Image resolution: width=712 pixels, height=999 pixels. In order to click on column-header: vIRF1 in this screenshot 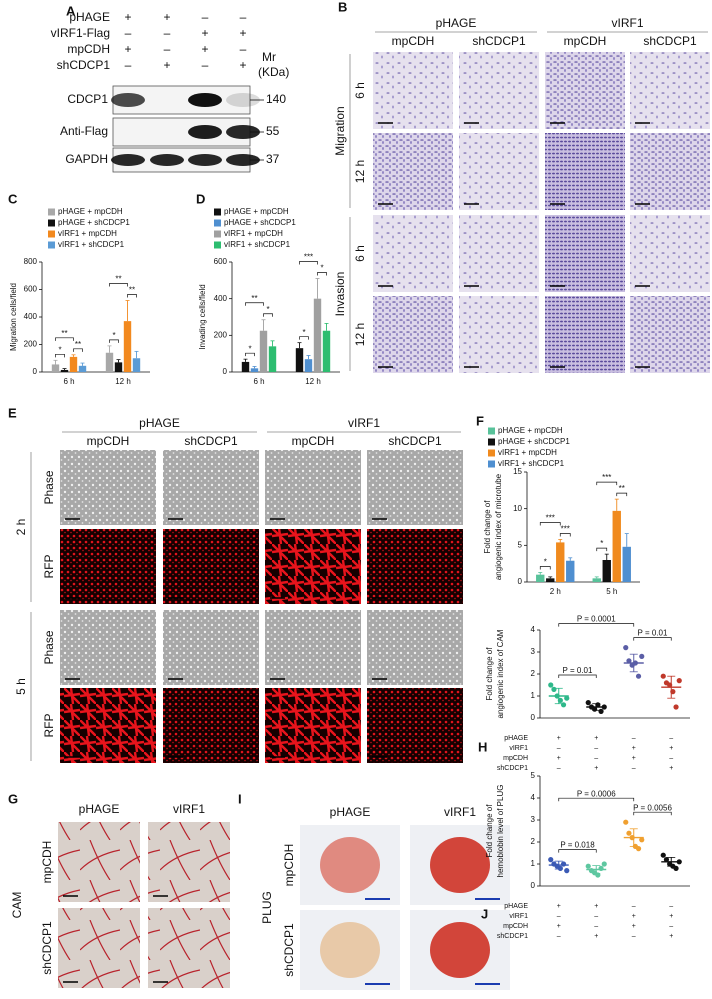, I will do `click(189, 809)`.